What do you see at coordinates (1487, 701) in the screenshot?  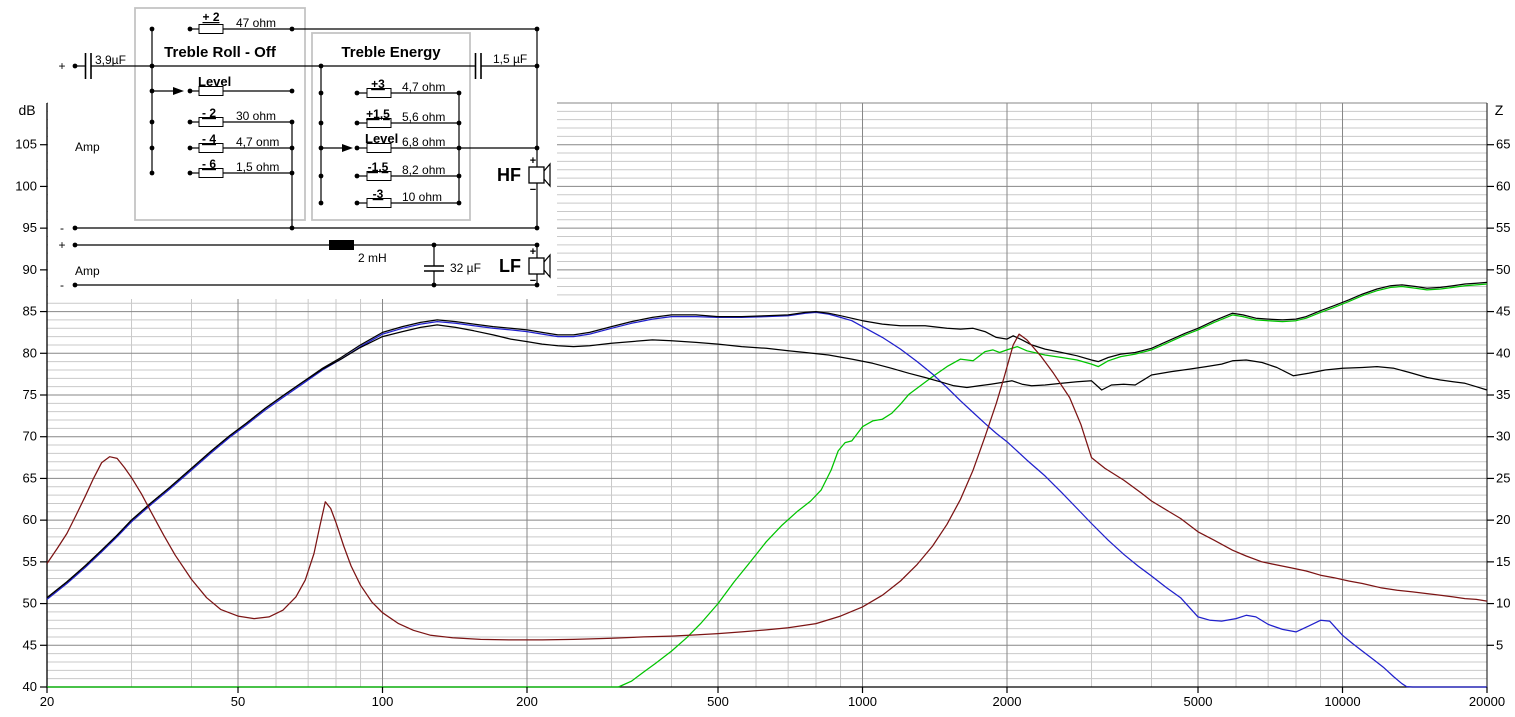 I see `x-tick-label: 20000` at bounding box center [1487, 701].